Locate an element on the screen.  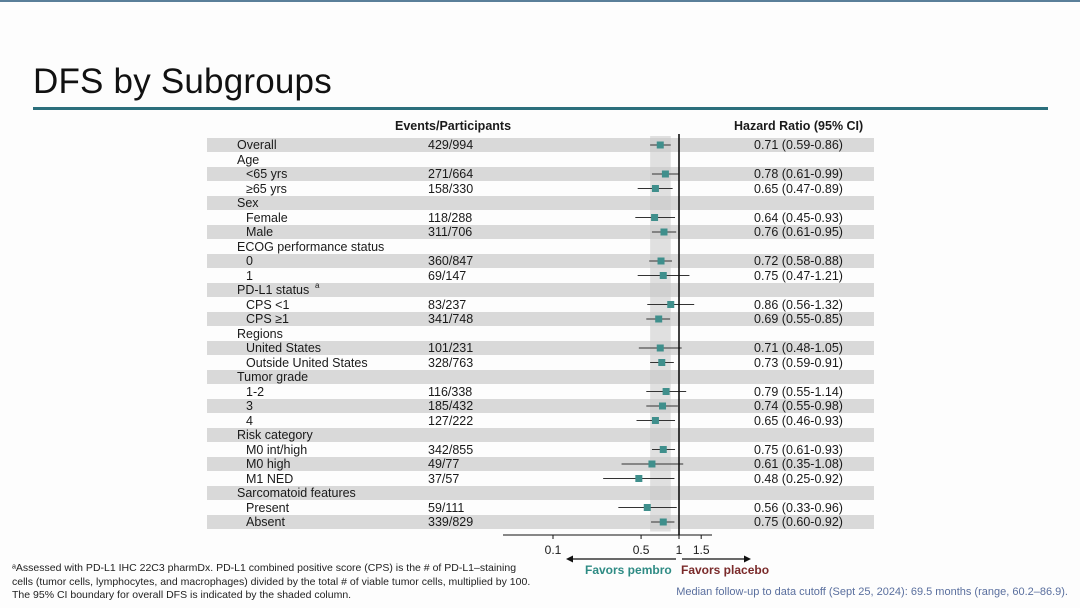
category-label: Overall is located at coordinates (257, 145).